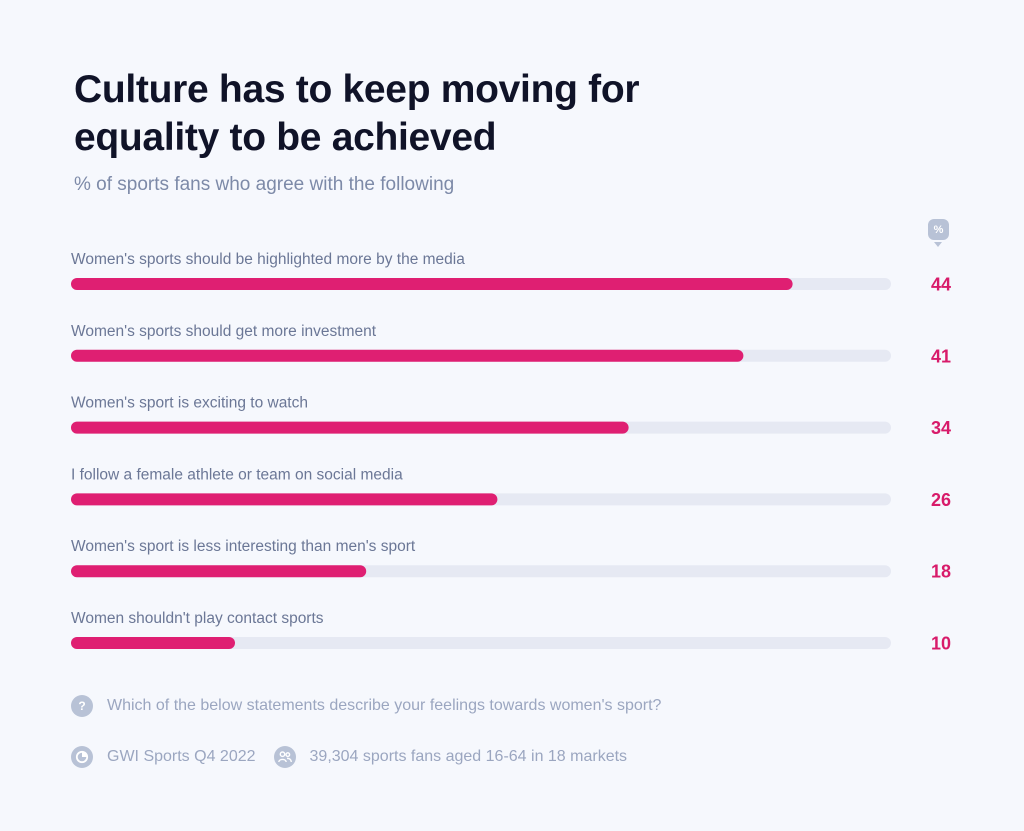 This screenshot has height=831, width=1024. I want to click on bar-value-label: 10, so click(941, 644).